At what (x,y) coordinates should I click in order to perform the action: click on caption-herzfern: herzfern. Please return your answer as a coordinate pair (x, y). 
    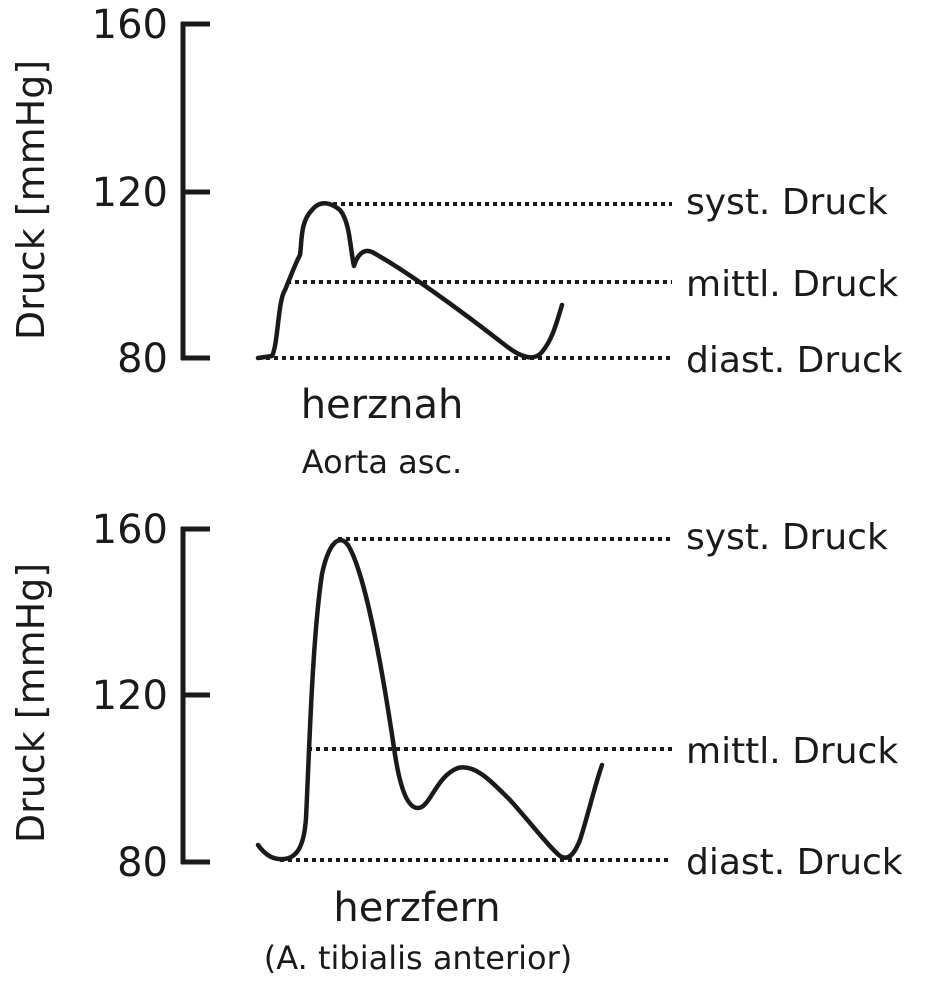
    Looking at the image, I should click on (416, 908).